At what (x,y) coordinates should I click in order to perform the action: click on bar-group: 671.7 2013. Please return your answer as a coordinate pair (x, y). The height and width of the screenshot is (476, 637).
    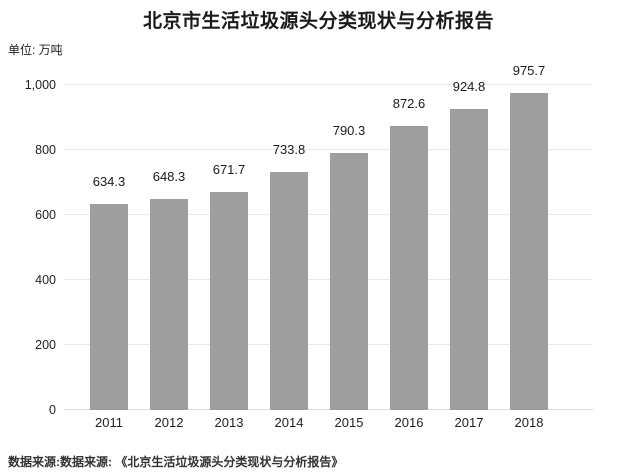
    Looking at the image, I should click on (229, 295).